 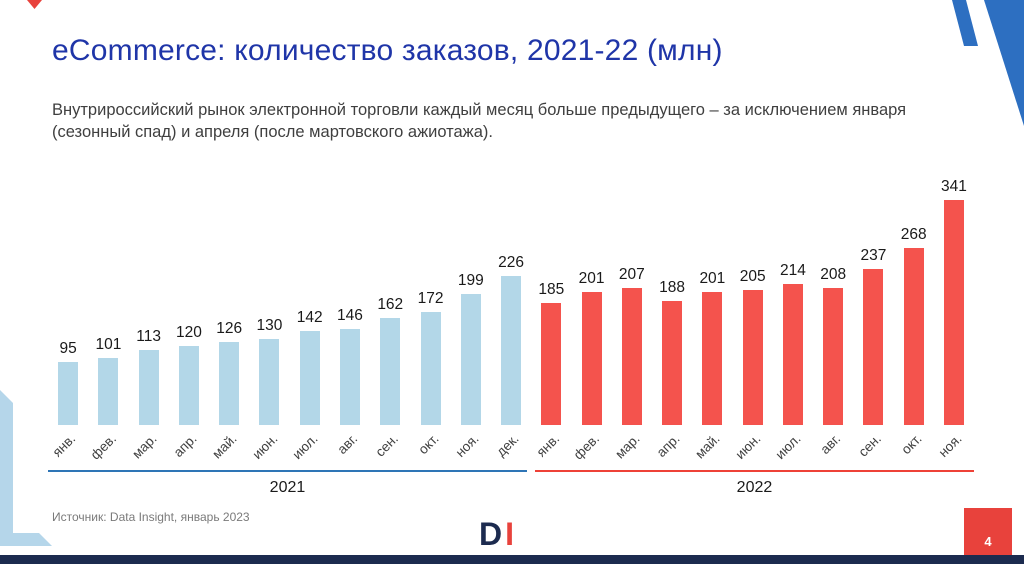 I want to click on bar-group-2021-фев: 101 фев., so click(x=108, y=317).